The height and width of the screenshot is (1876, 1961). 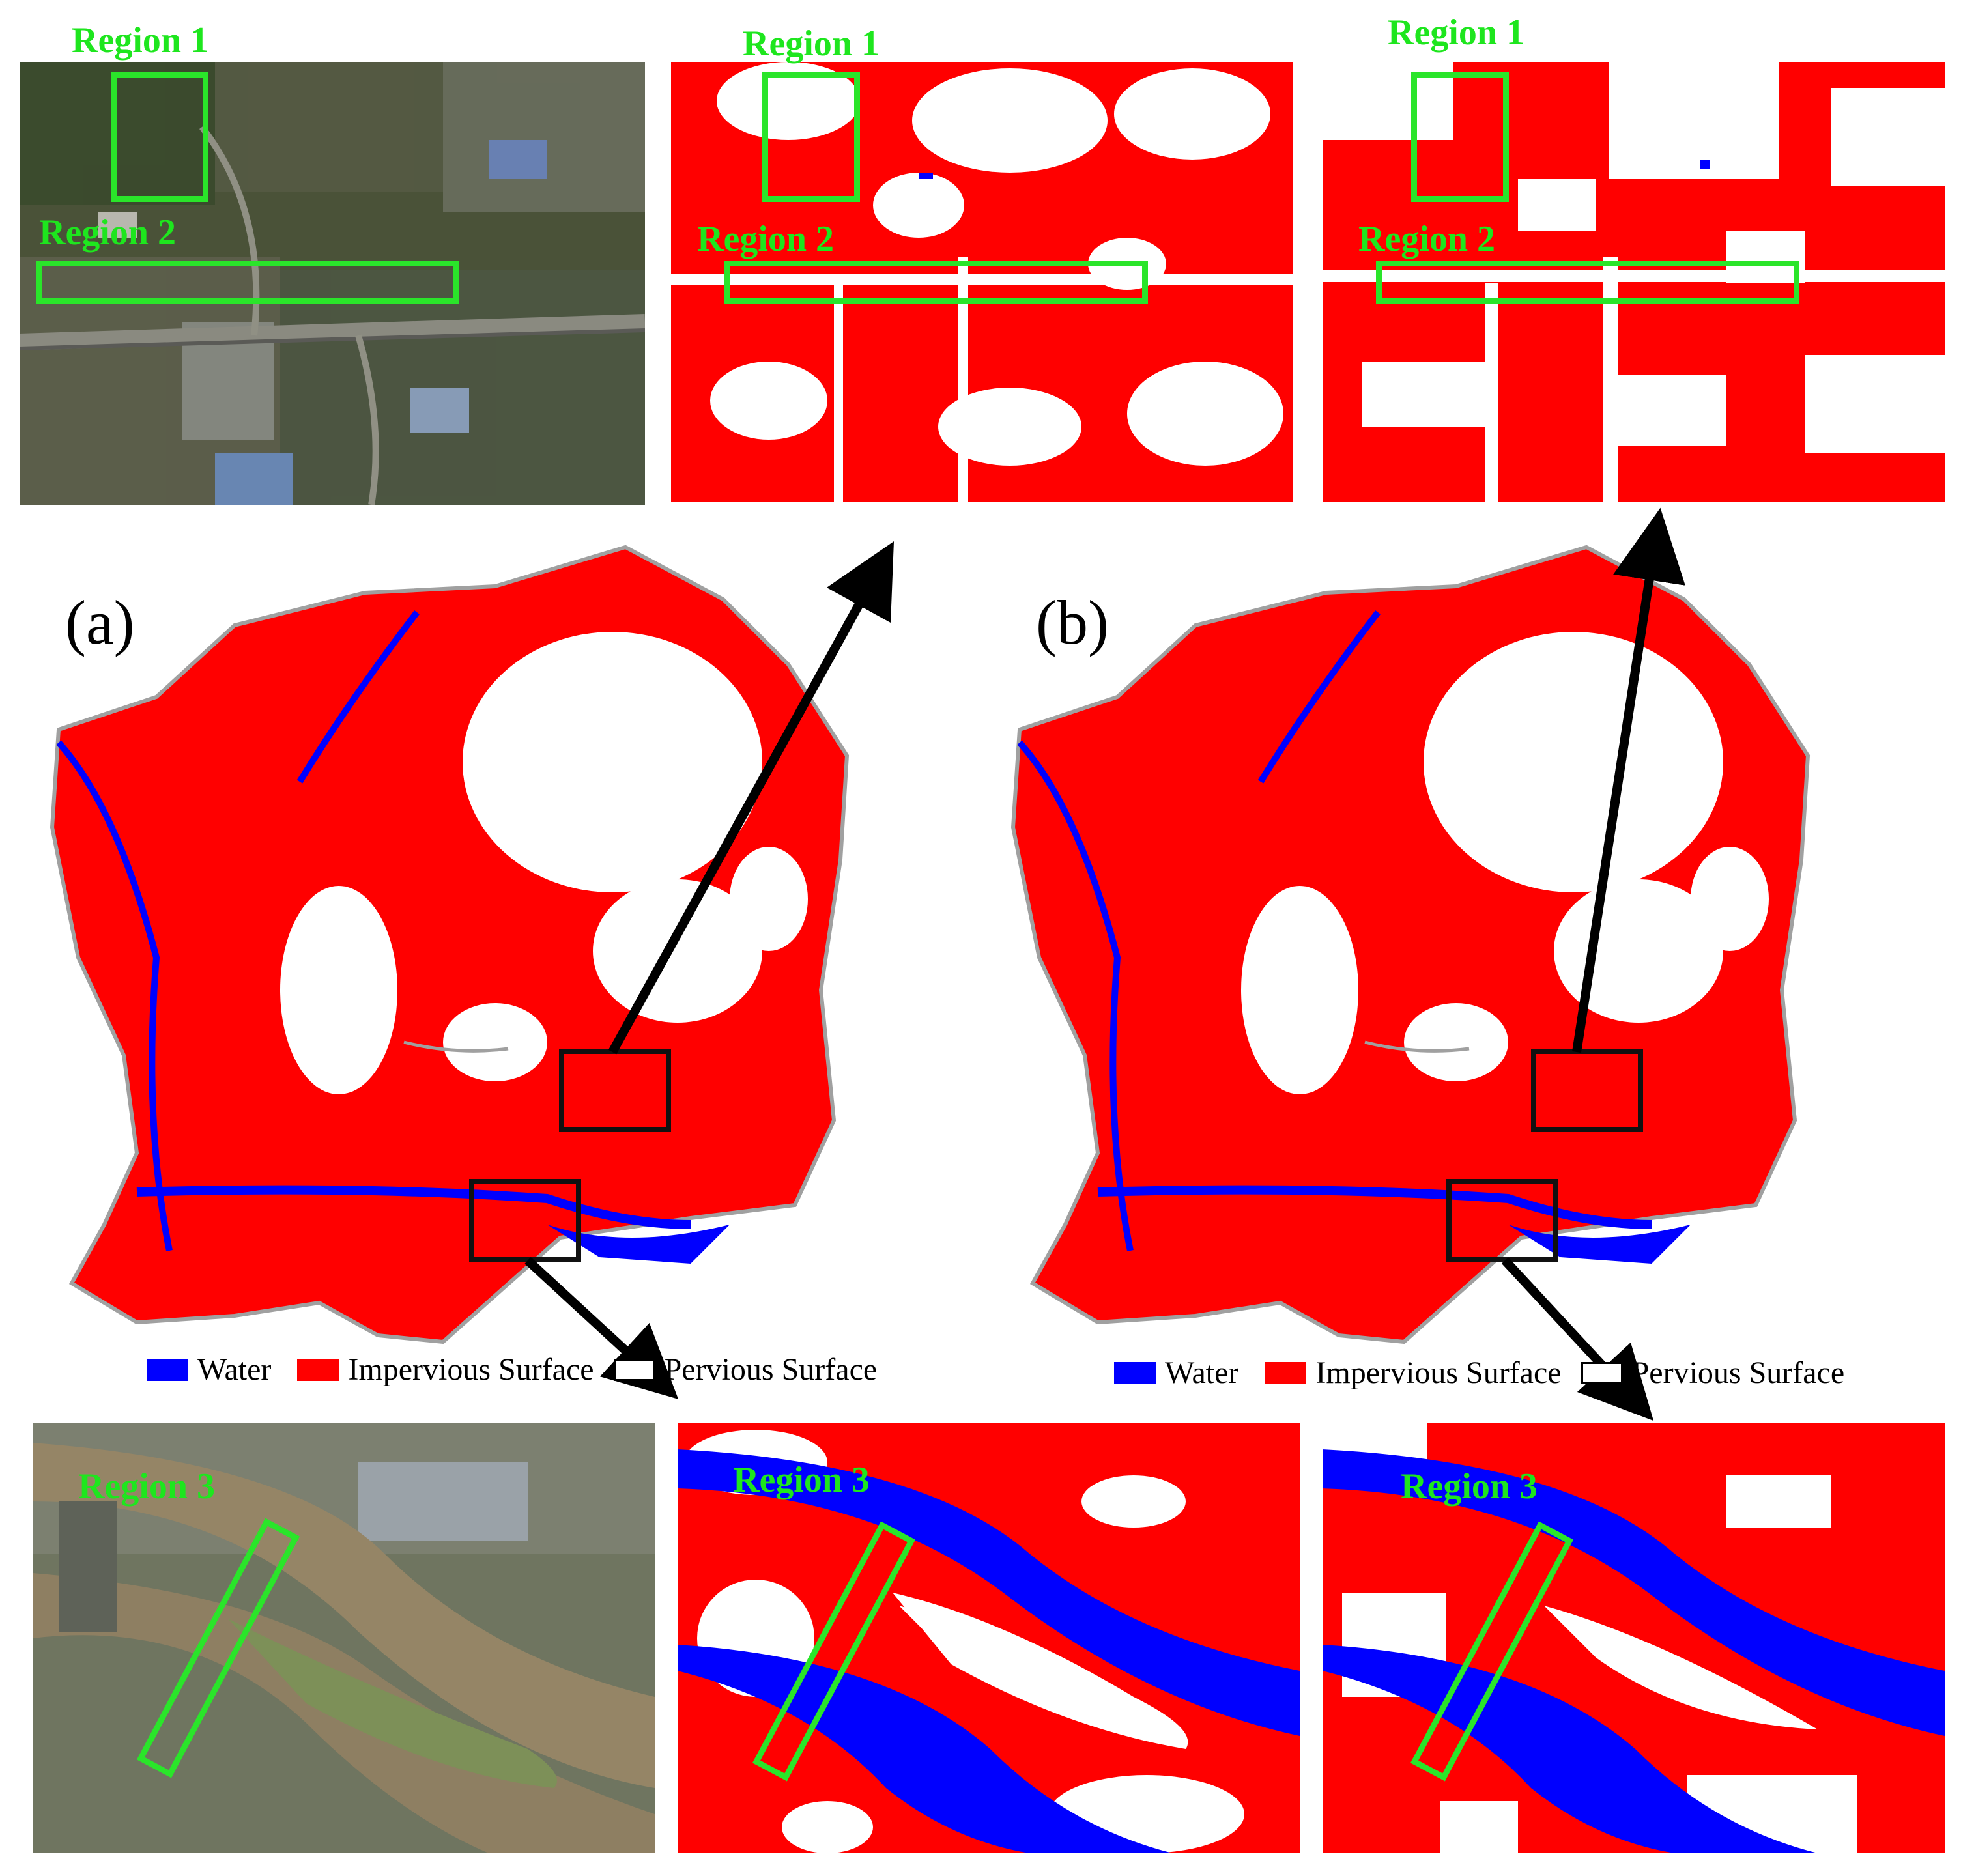 I want to click on zoom-box-lower-b, so click(x=1502, y=1220).